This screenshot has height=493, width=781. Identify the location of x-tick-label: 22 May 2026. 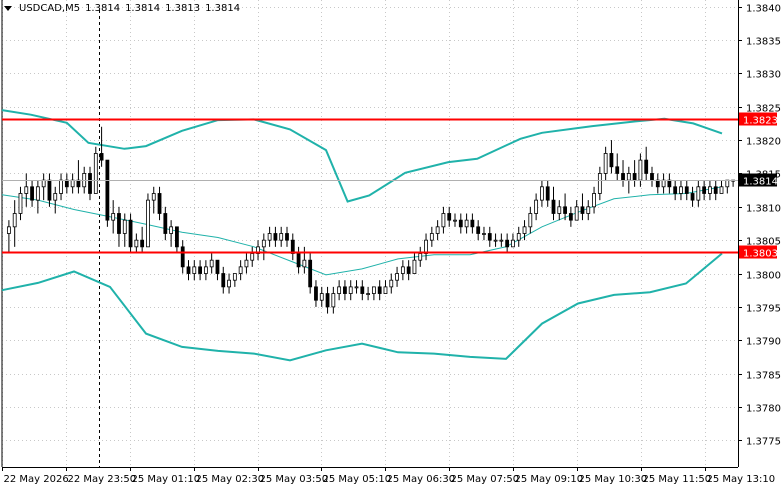
(36, 479).